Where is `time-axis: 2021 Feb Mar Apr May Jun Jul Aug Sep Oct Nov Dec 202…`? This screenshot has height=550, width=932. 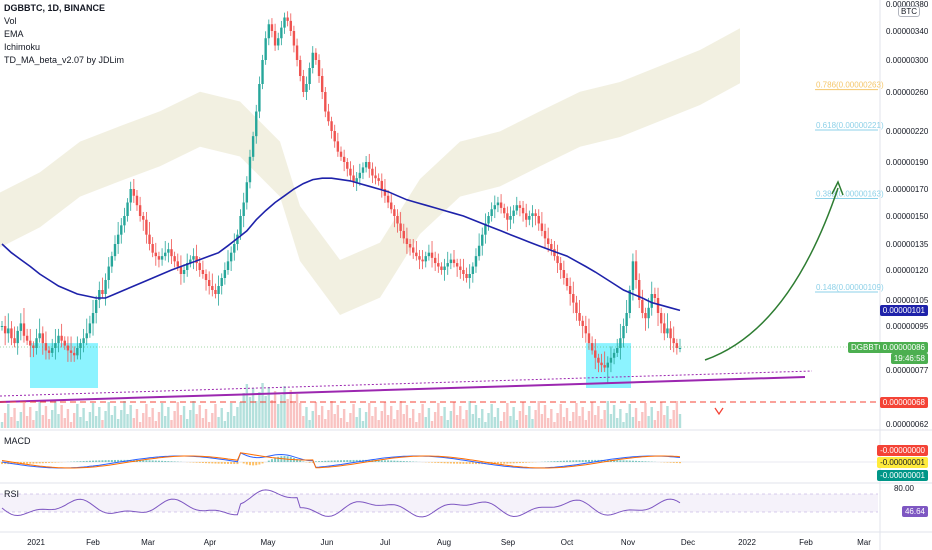
time-axis: 2021 Feb Mar Apr May Jun Jul Aug Sep Oct Nov Dec 202… is located at coordinates (449, 542).